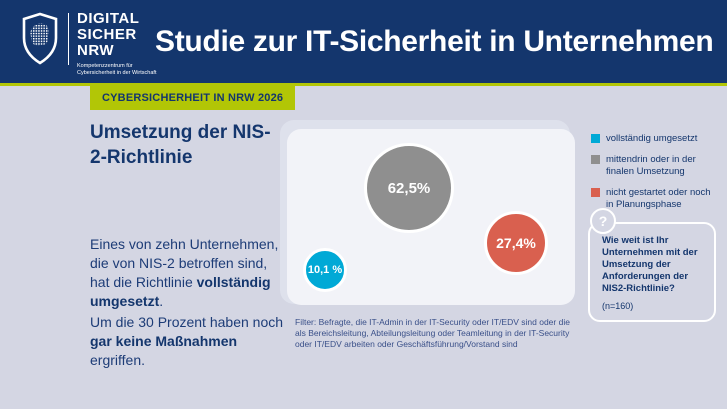 The width and height of the screenshot is (727, 409). I want to click on logo-tagline-line1: Kompetenzzentrum für, so click(105, 66).